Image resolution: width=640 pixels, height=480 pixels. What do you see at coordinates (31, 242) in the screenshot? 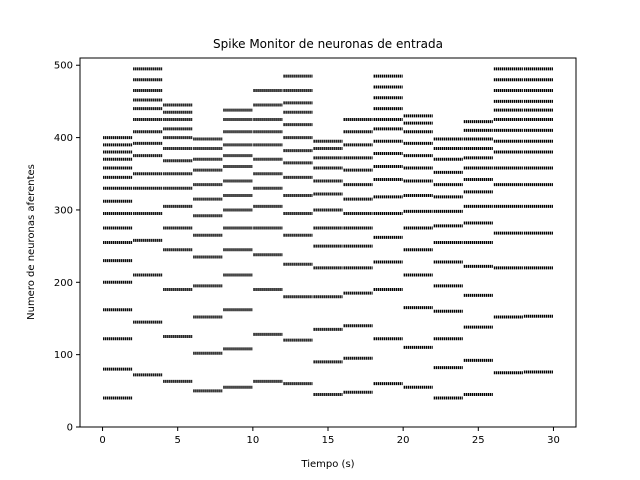
I see `y-axis-label: Numero de neuronas aferentes` at bounding box center [31, 242].